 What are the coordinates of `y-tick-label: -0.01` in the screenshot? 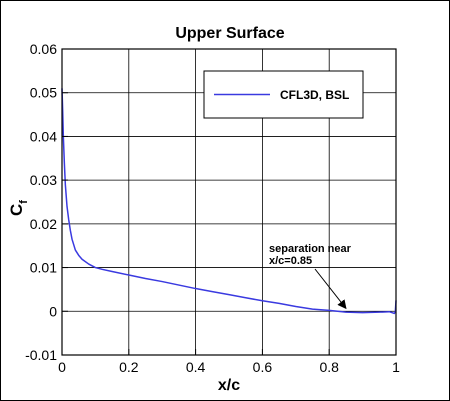 It's located at (41, 355).